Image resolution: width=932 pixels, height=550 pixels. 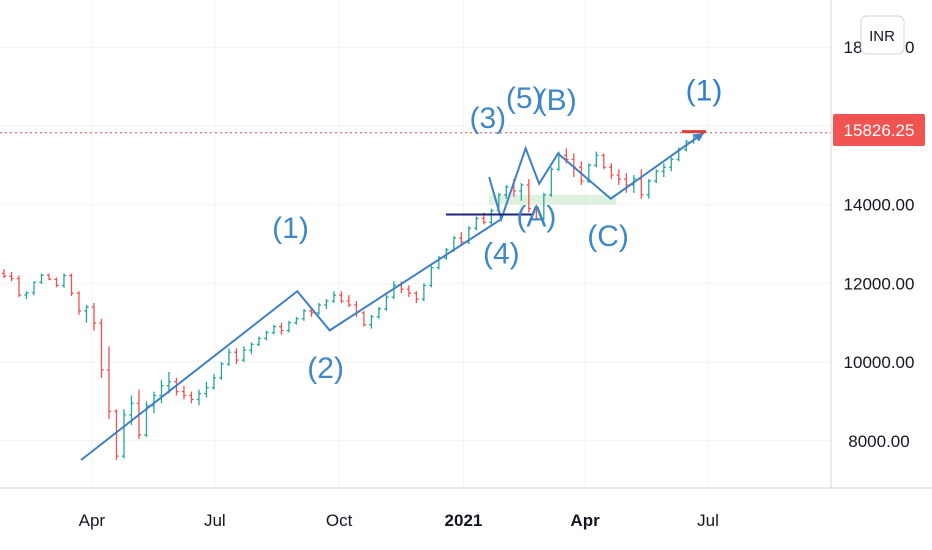 I want to click on support-zone-box, so click(x=553, y=199).